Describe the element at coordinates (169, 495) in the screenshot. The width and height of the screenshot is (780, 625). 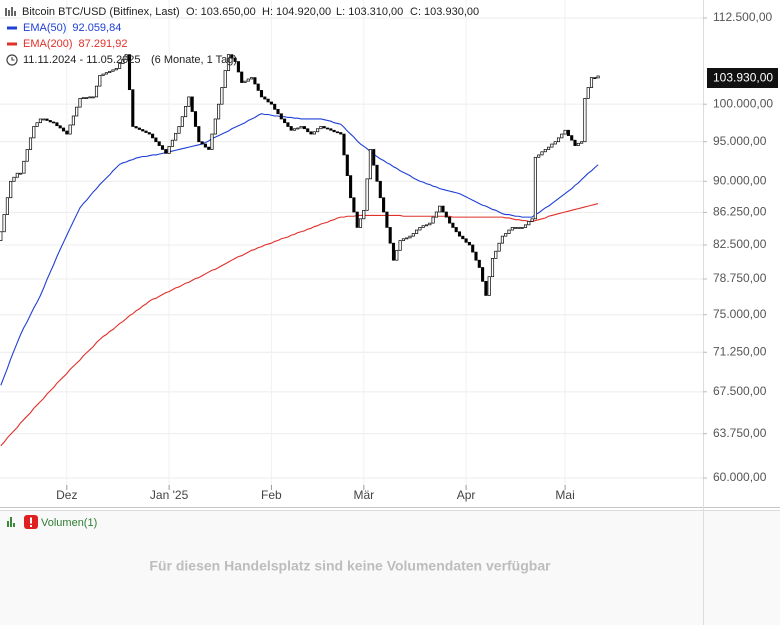
I see `x-tick-label: Jan '25` at that location.